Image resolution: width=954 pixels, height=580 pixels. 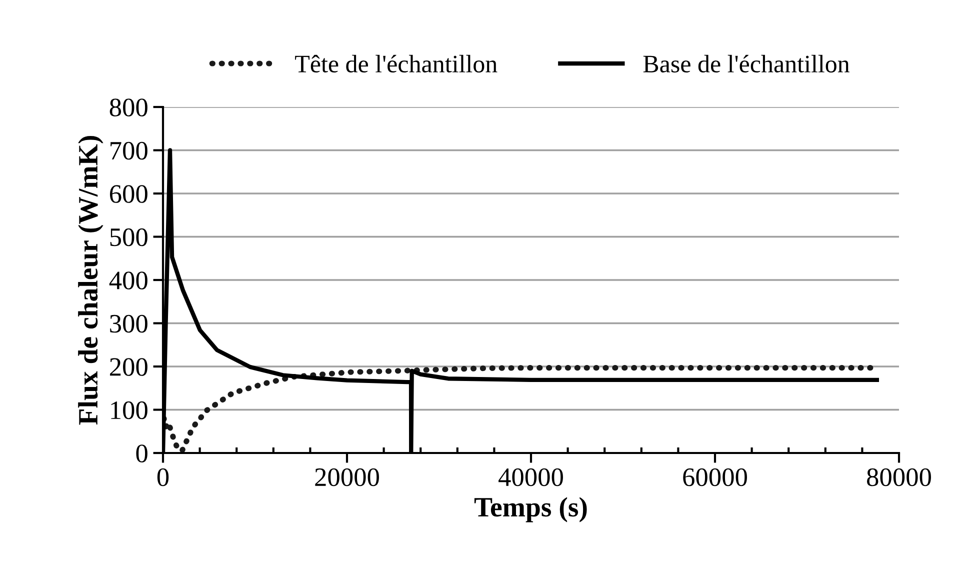 What do you see at coordinates (129, 237) in the screenshot?
I see `y-tick-label: 500` at bounding box center [129, 237].